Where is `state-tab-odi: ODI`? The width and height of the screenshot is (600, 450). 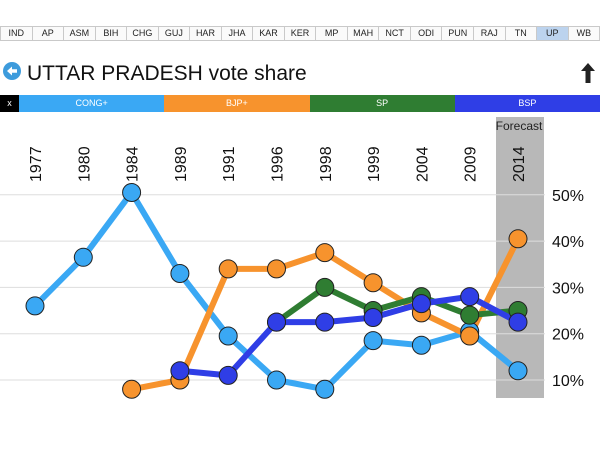
state-tab-odi: ODI is located at coordinates (426, 33).